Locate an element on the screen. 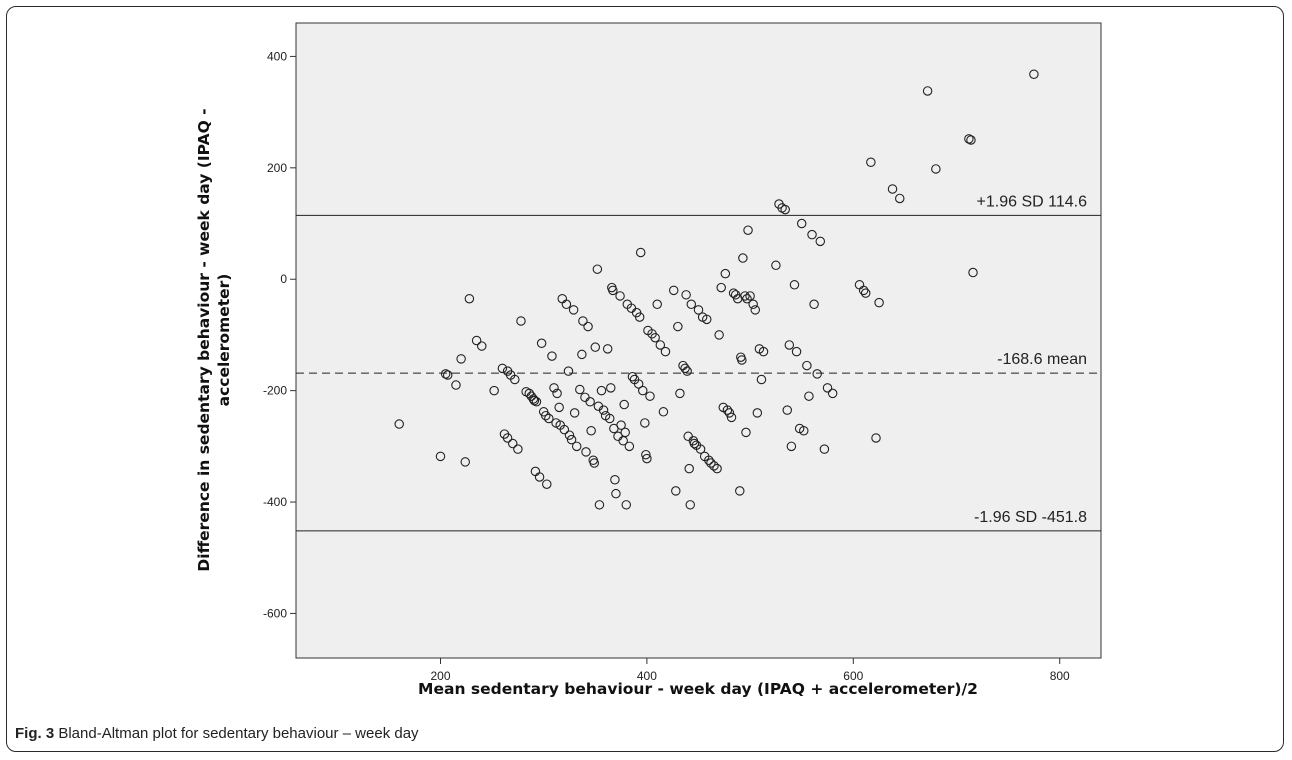  reference-line-label: -168.6 mean is located at coordinates (1042, 359).